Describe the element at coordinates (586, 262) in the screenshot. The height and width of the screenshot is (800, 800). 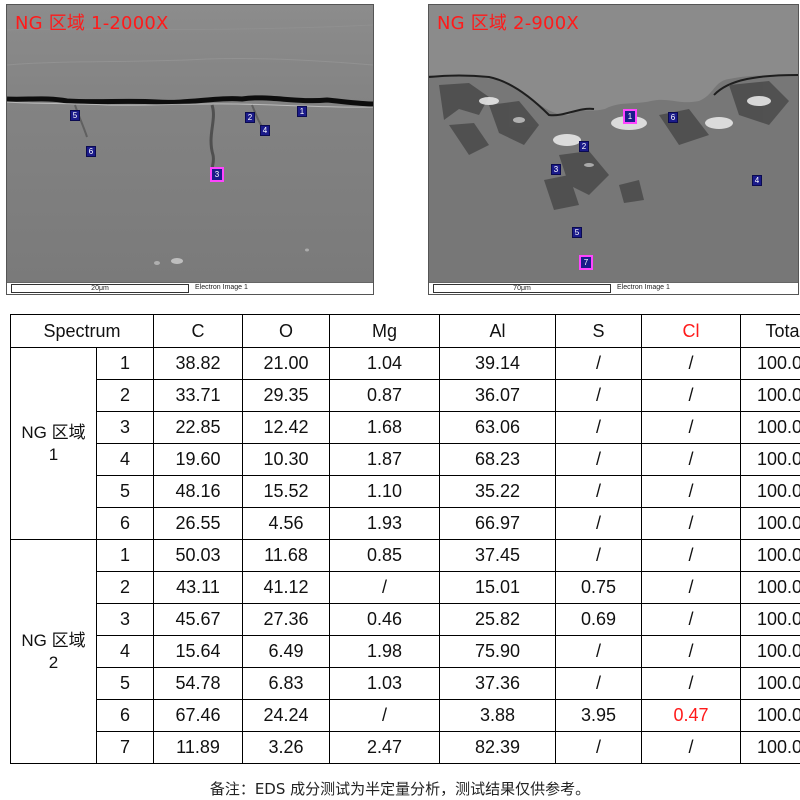
I see `spectrum-marker-7: 7` at that location.